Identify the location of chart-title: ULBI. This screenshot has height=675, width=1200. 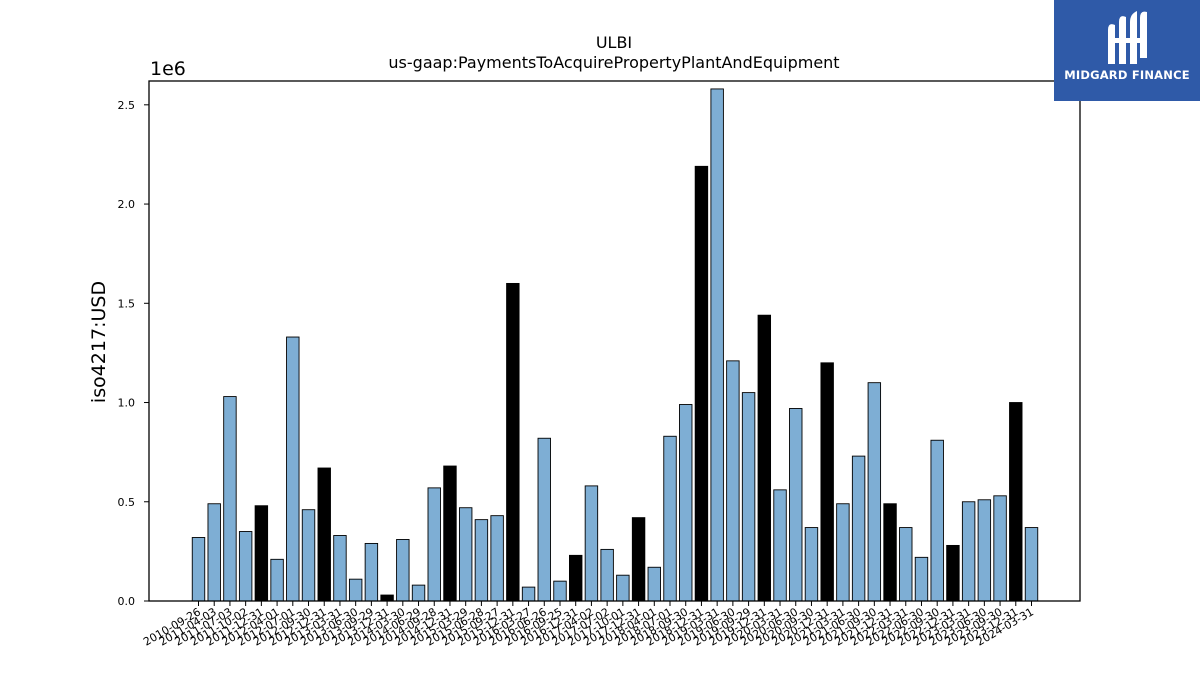
(614, 42).